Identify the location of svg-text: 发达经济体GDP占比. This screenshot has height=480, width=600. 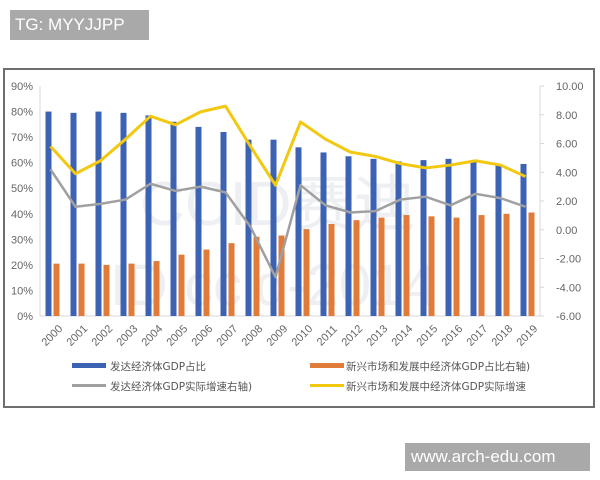
(158, 366).